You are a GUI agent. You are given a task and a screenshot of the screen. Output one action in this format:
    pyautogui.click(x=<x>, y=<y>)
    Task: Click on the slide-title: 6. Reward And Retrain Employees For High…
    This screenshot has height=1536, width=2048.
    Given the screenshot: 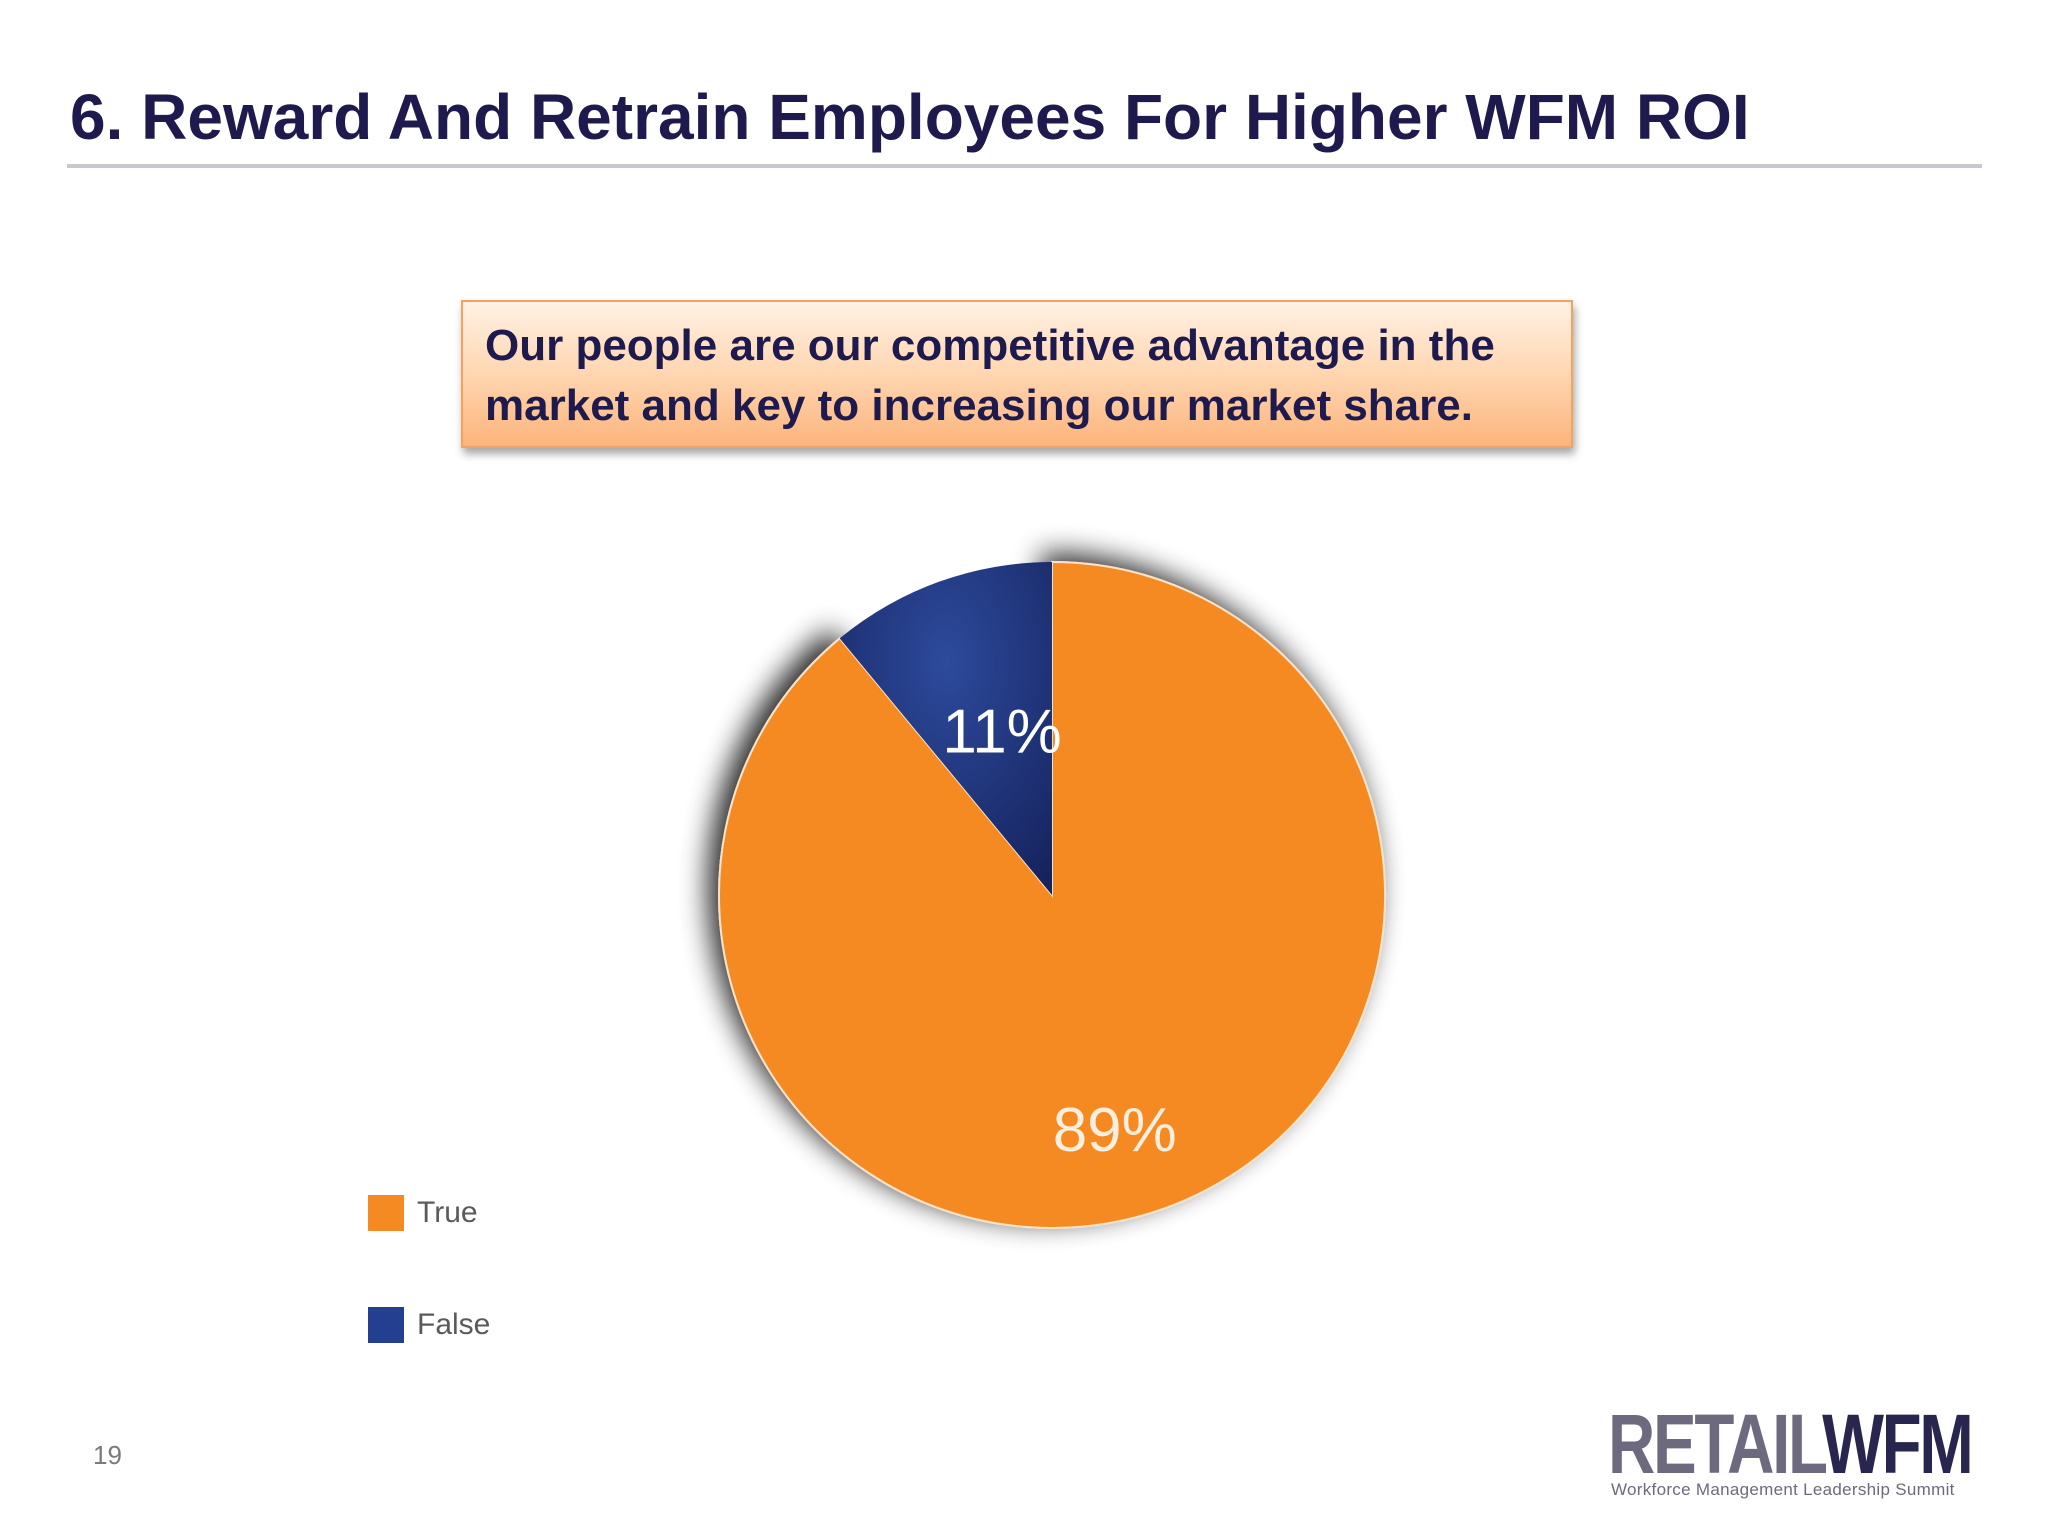 What is the action you would take?
    pyautogui.click(x=910, y=117)
    